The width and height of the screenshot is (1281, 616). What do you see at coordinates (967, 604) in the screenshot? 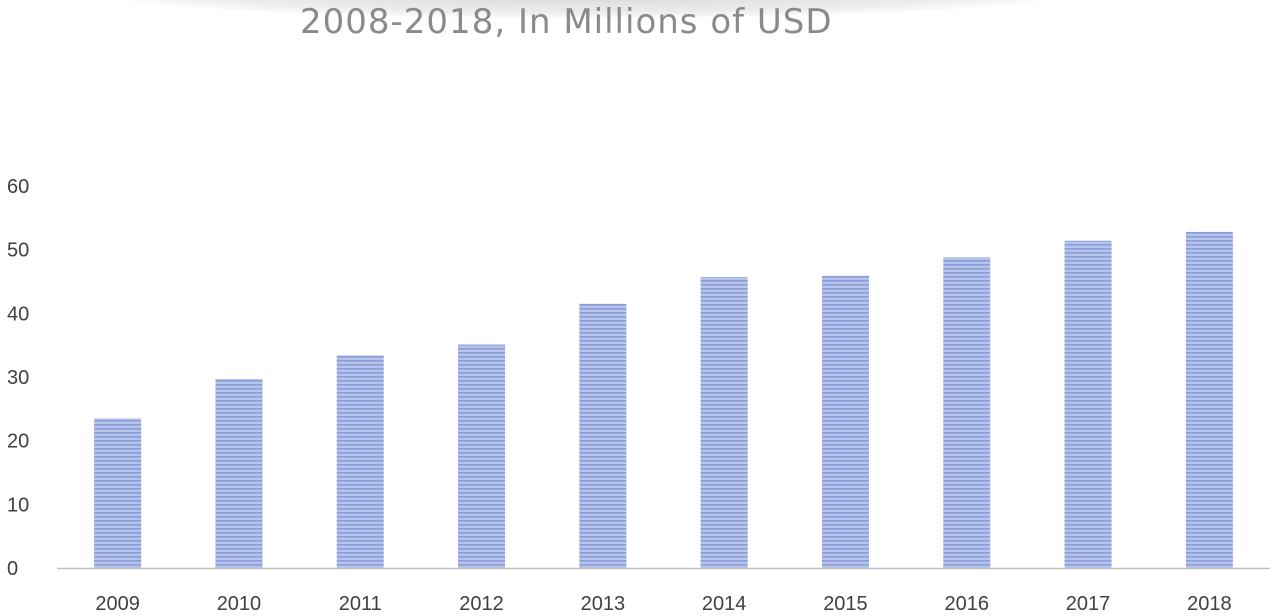
I see `x-tick-label: 2016` at bounding box center [967, 604].